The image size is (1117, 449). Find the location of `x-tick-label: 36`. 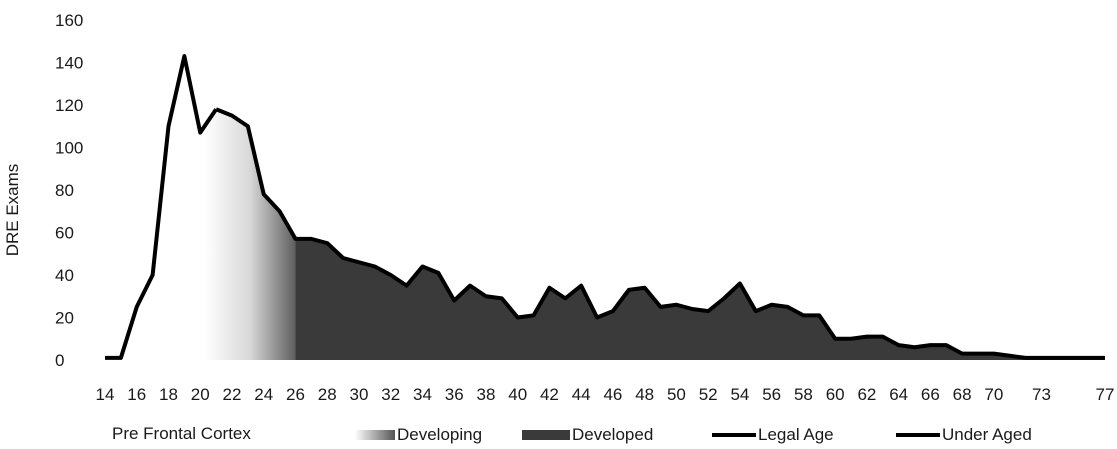

x-tick-label: 36 is located at coordinates (454, 394).